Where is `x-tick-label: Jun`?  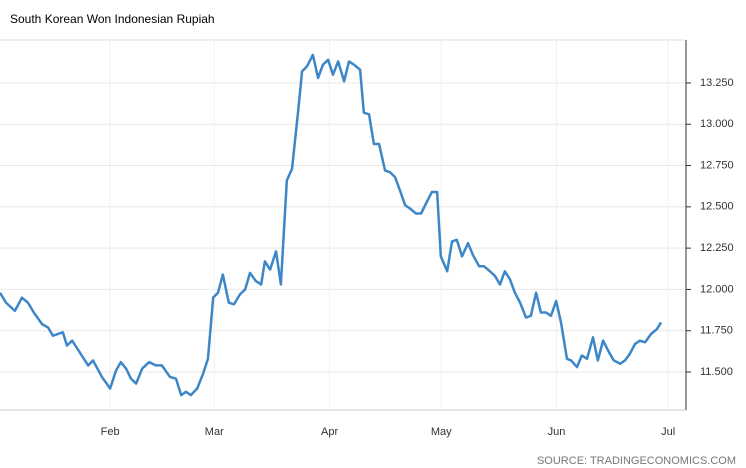 x-tick-label: Jun is located at coordinates (557, 432).